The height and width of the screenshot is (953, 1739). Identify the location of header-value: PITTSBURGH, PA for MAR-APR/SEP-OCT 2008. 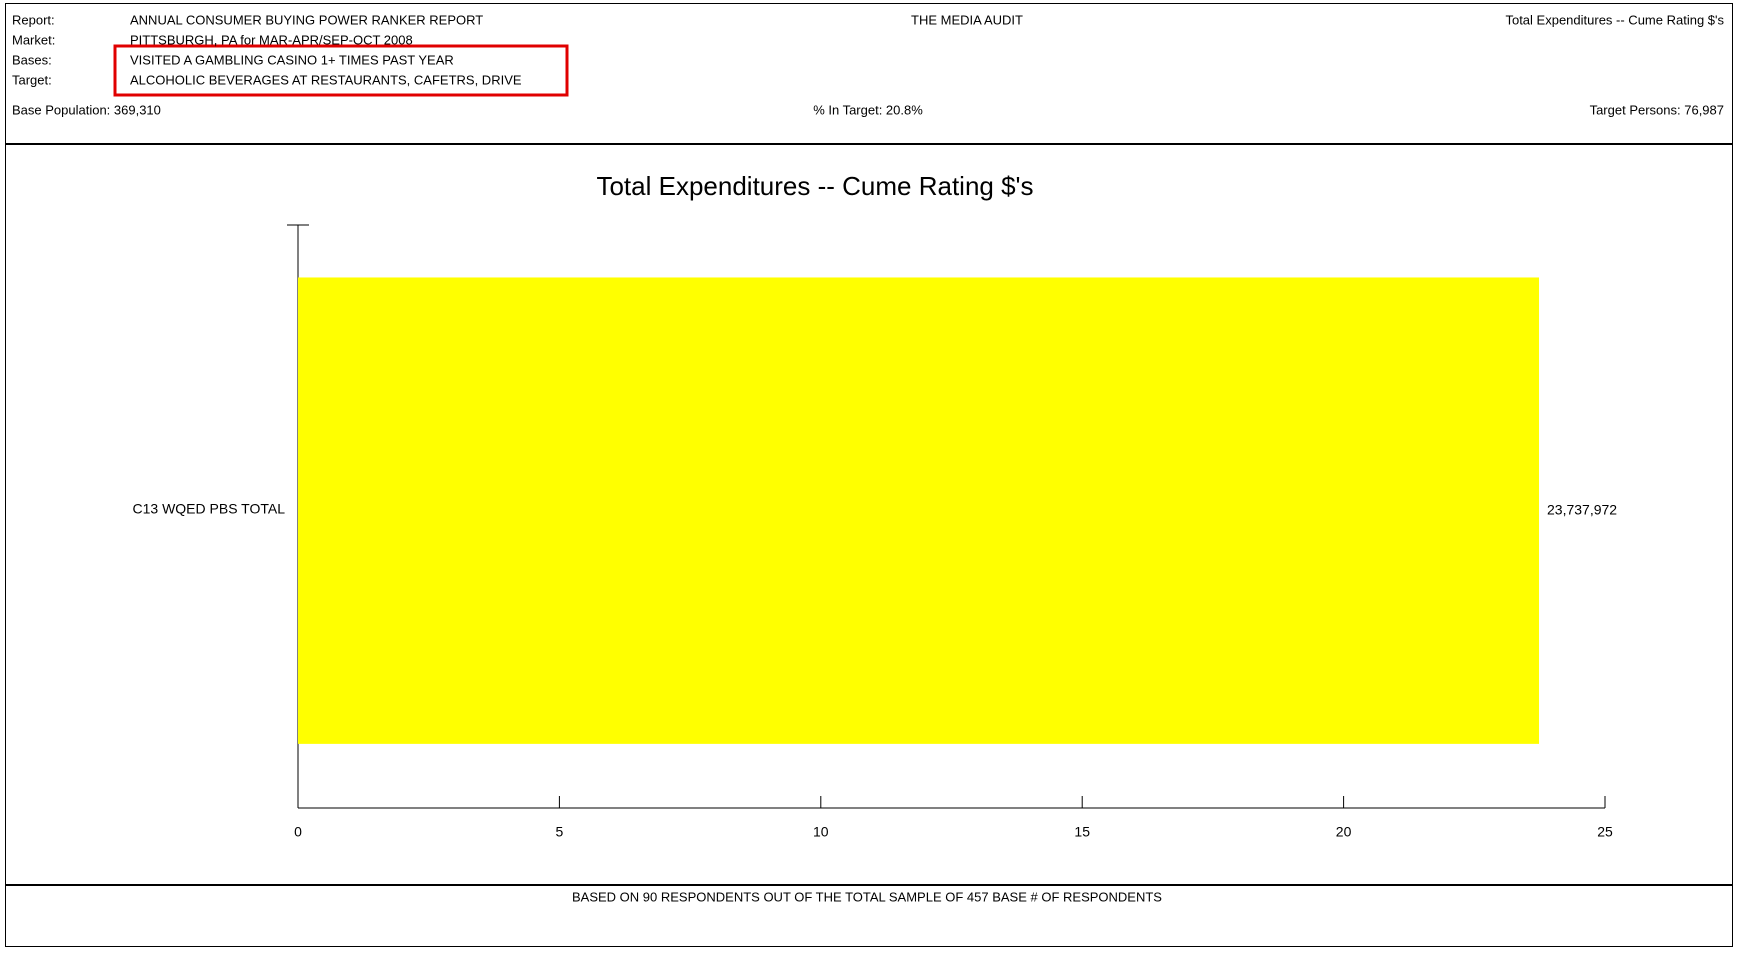
(271, 39).